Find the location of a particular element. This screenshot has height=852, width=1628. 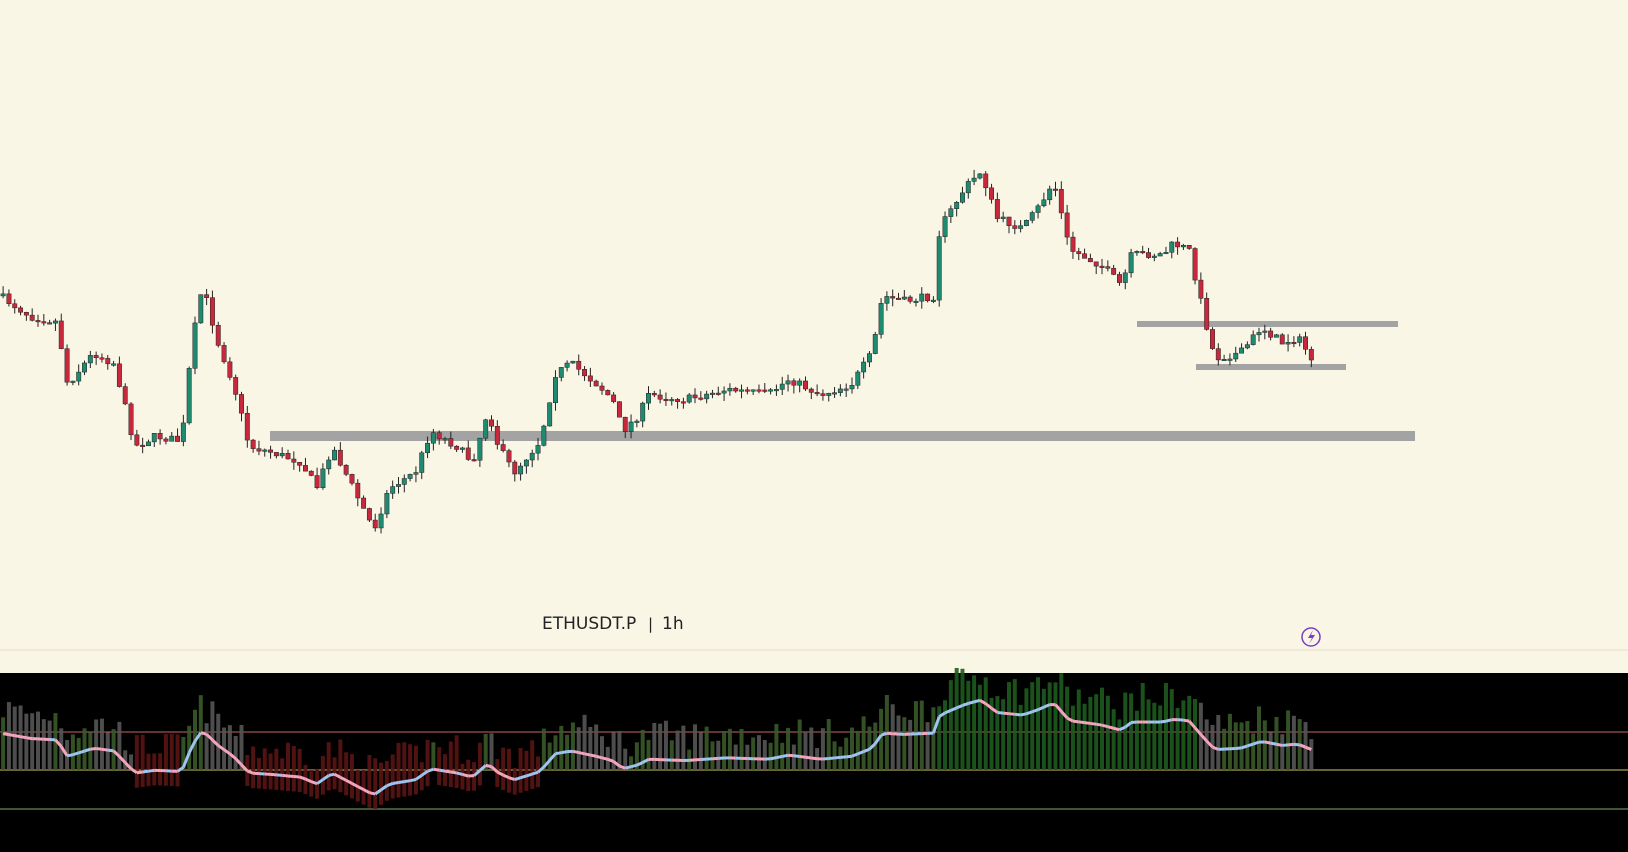

support-level is located at coordinates (842, 436).